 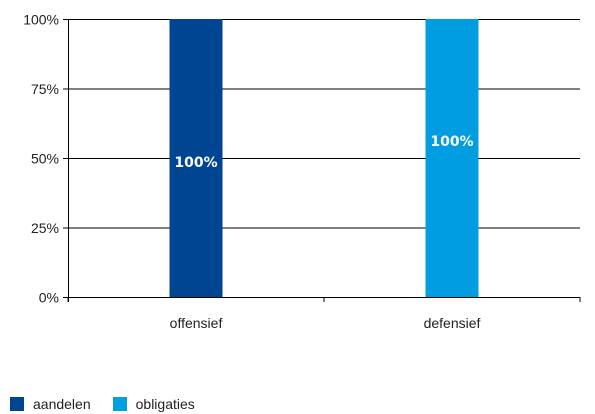 What do you see at coordinates (17, 404) in the screenshot?
I see `legend-swatch-aandelen` at bounding box center [17, 404].